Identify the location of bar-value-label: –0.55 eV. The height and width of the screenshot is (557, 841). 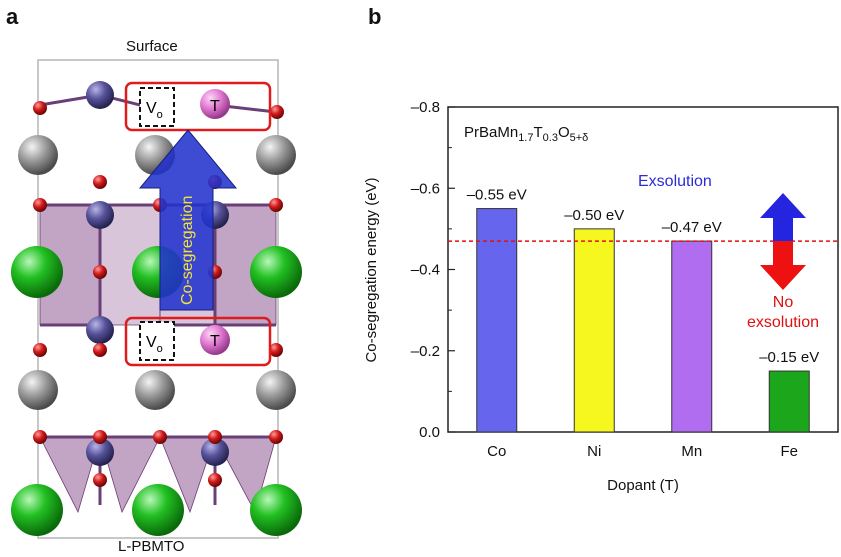
(497, 195).